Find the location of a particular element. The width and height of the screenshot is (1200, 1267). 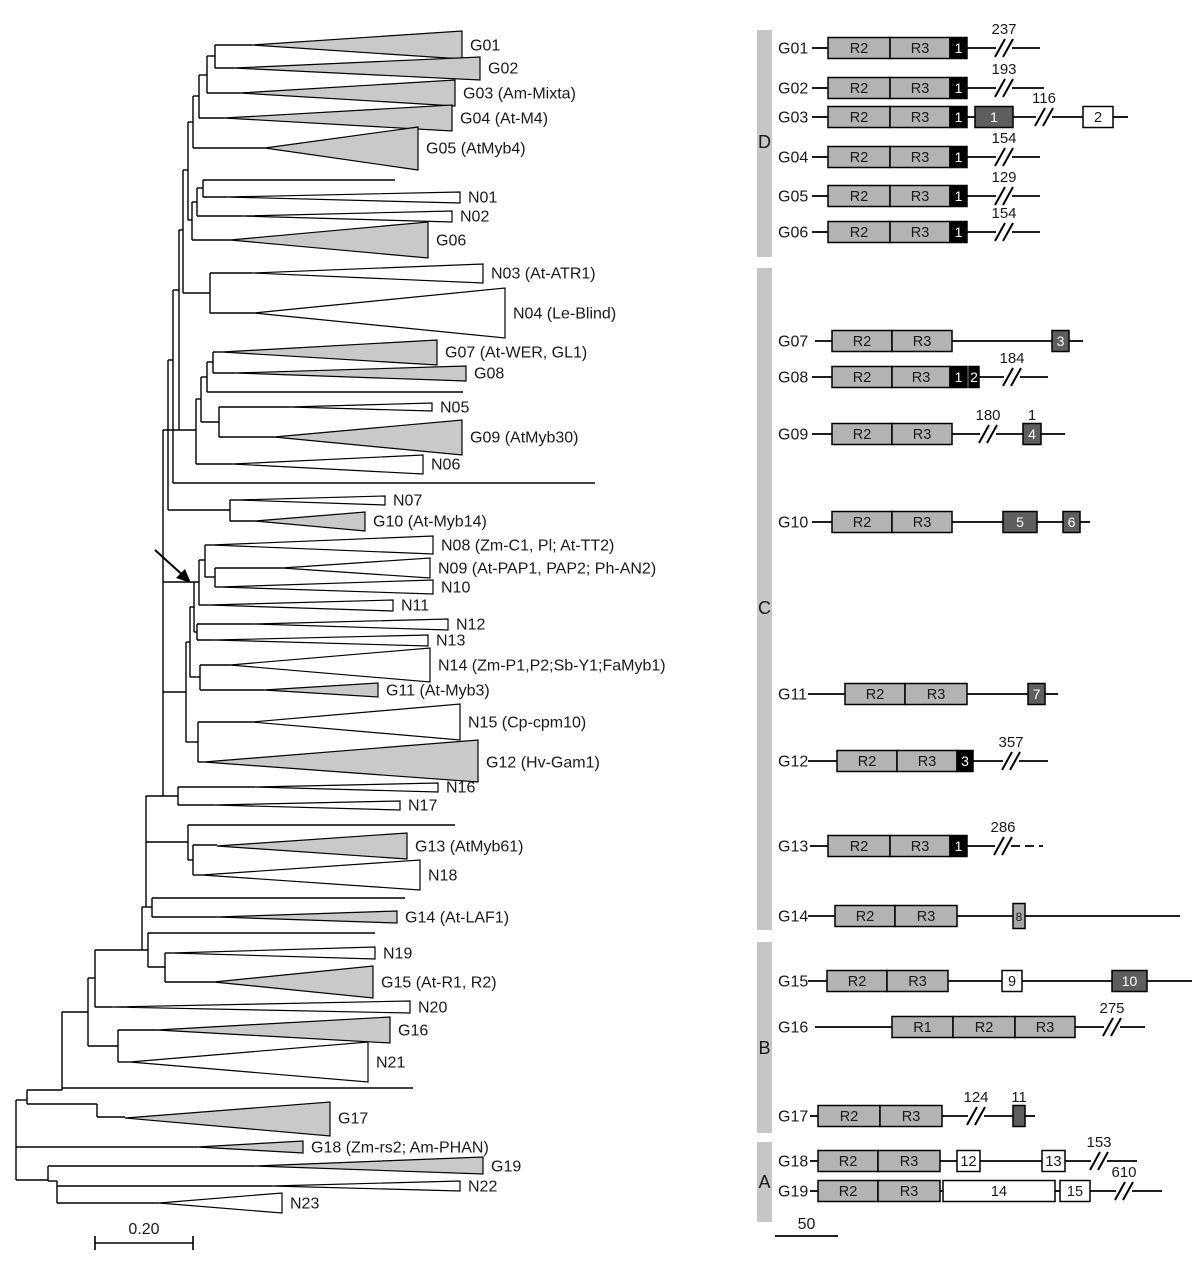

clade-label-G14: G14 (At-LAF1) is located at coordinates (457, 918).